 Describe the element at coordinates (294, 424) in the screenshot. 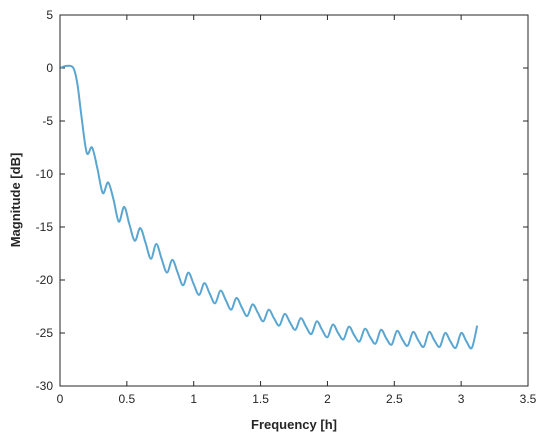

I see `x-axis-label: Frequency [h]` at that location.